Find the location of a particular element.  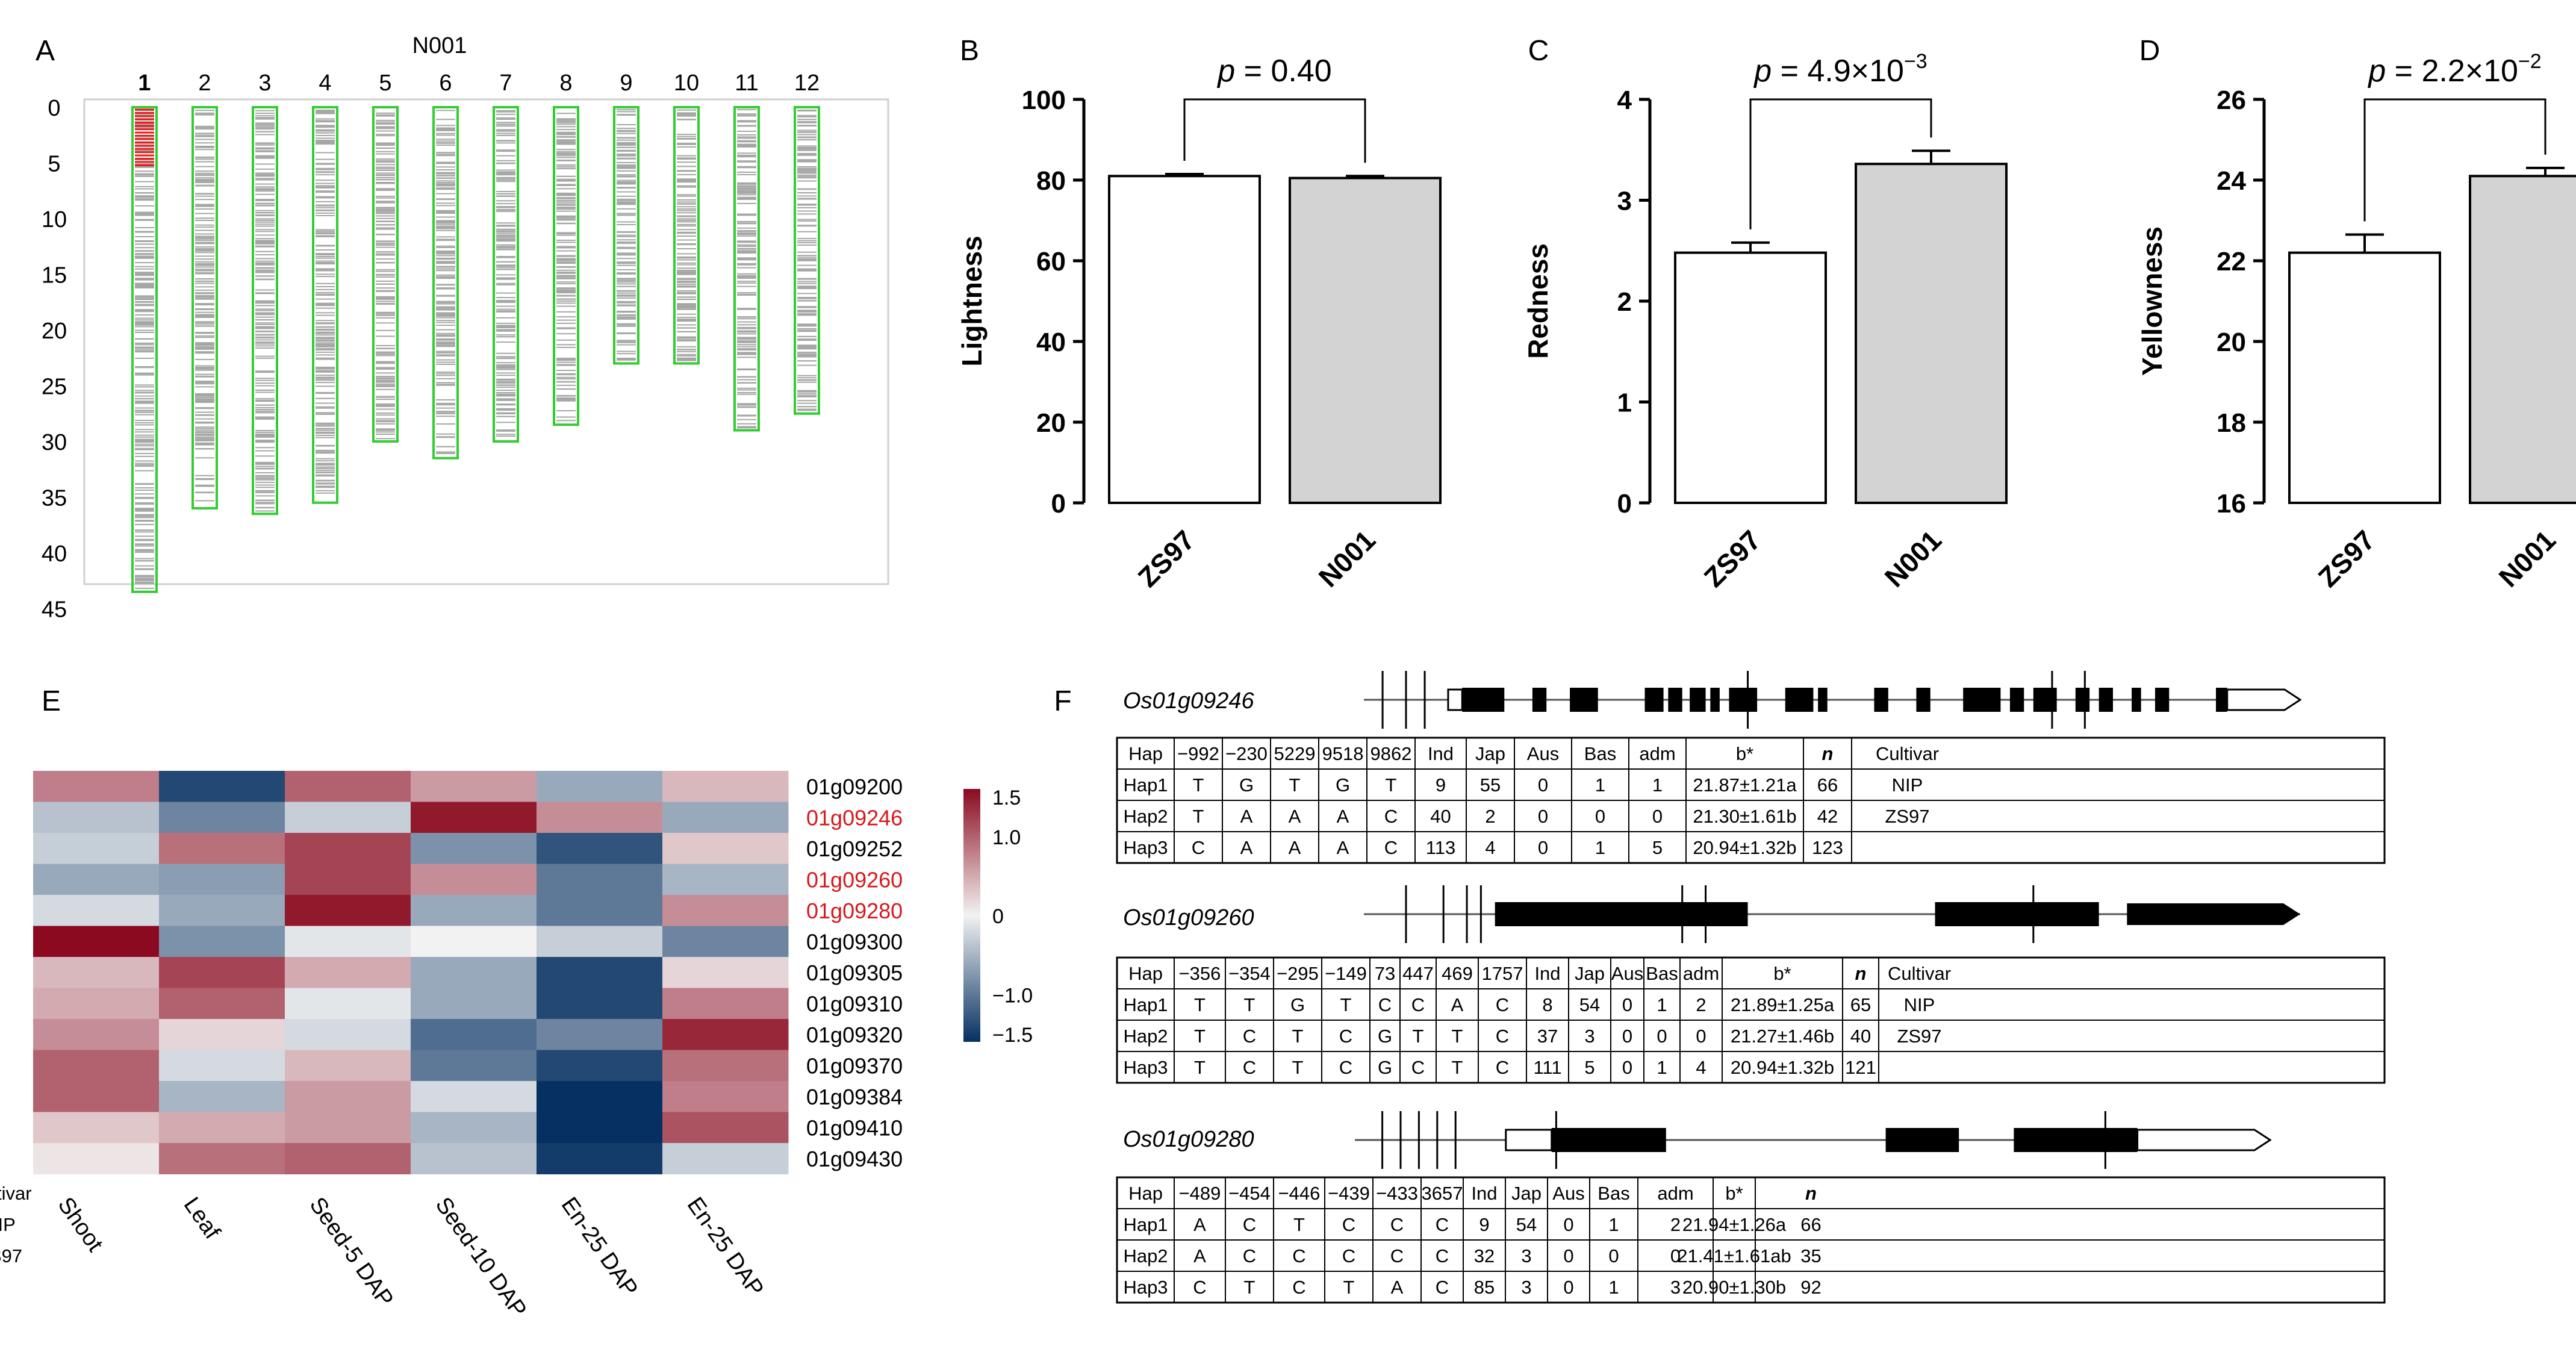

map-ytick-label: 20 is located at coordinates (55, 331).